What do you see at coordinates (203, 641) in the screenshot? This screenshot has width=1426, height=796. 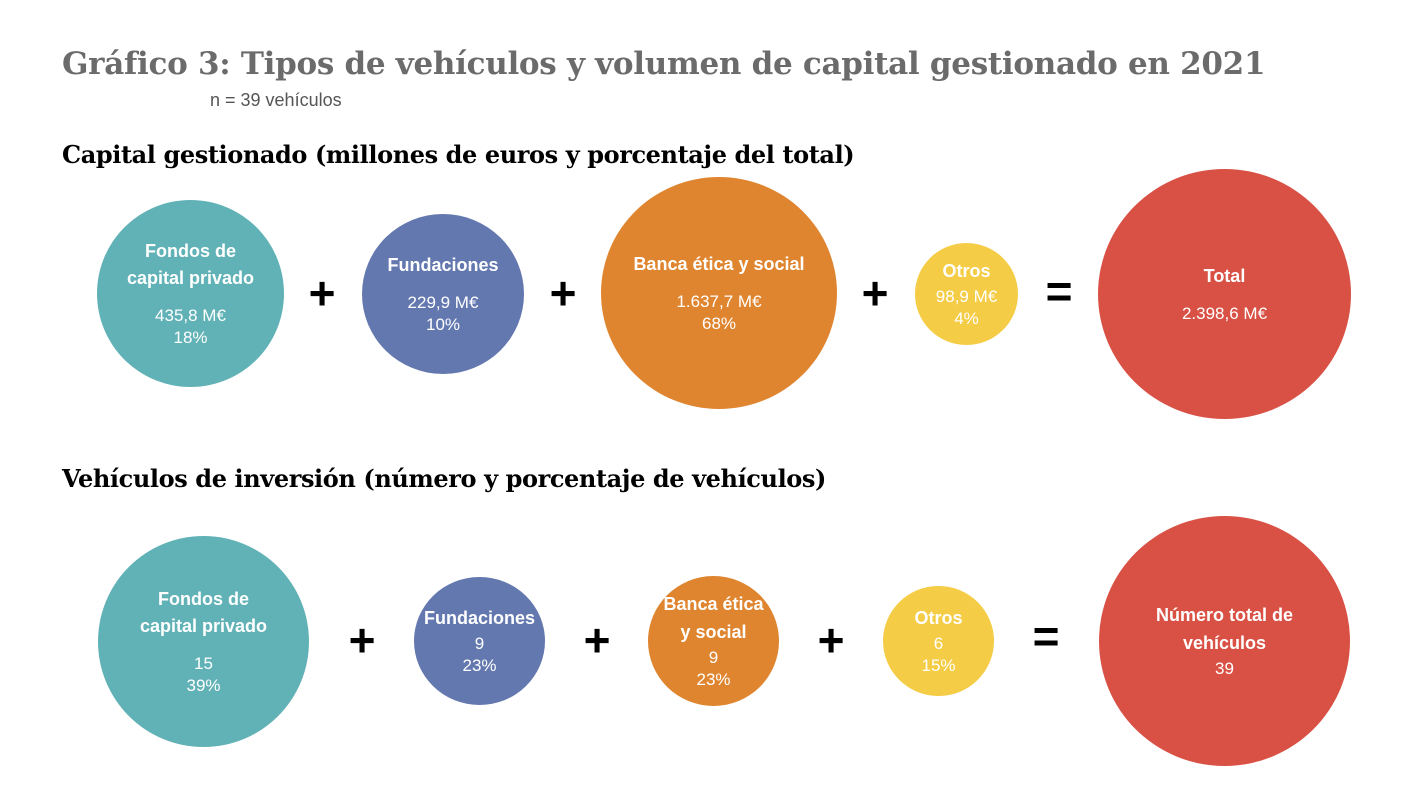 I see `vehiculos-bubble-fondos: Fondos de capital privado 15 39%` at bounding box center [203, 641].